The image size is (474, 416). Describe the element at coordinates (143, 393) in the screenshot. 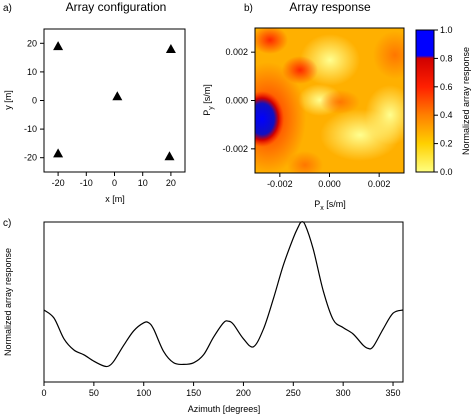

I see `x-tick-label: 100` at that location.